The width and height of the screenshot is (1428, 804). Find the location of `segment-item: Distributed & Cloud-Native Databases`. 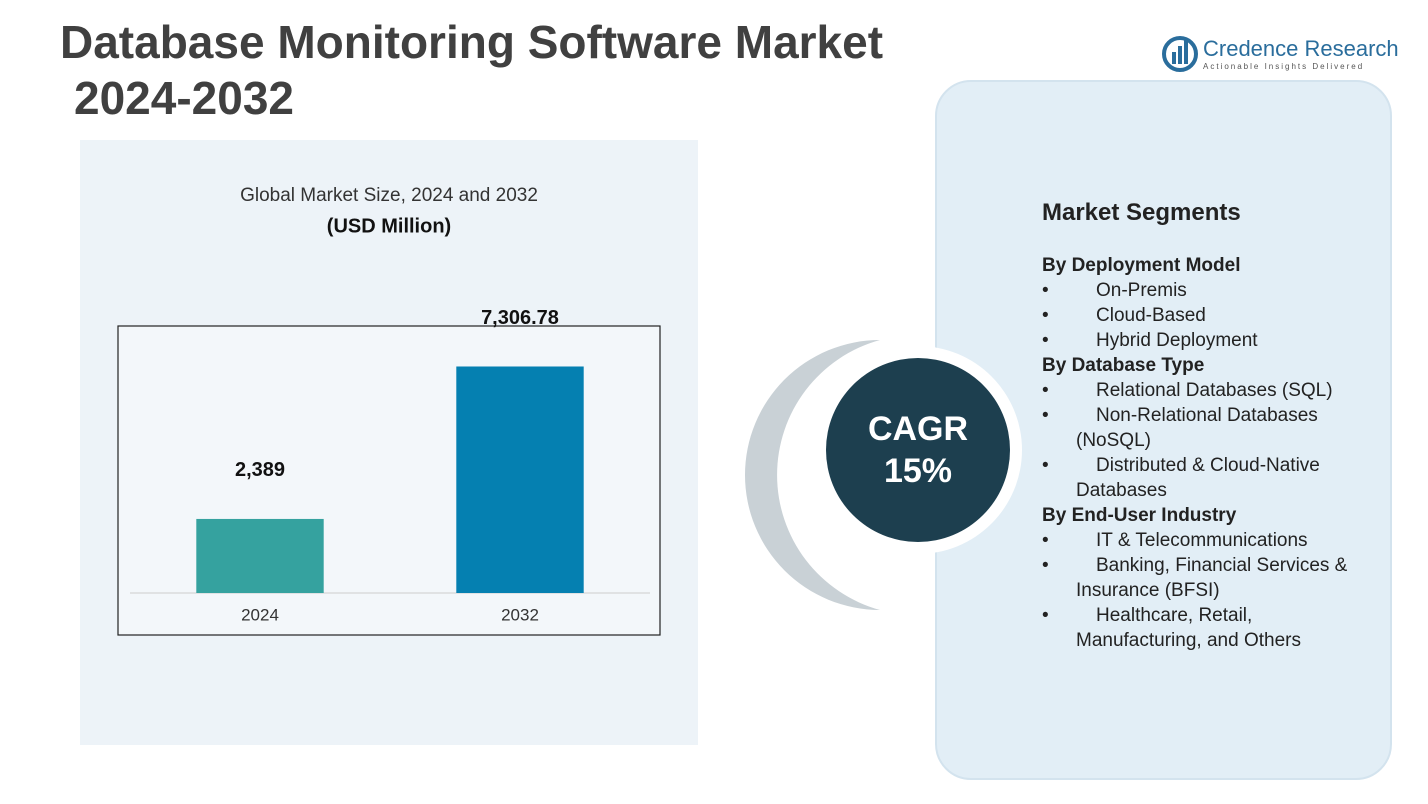

segment-item: Distributed & Cloud-Native Databases is located at coordinates (1207, 478).